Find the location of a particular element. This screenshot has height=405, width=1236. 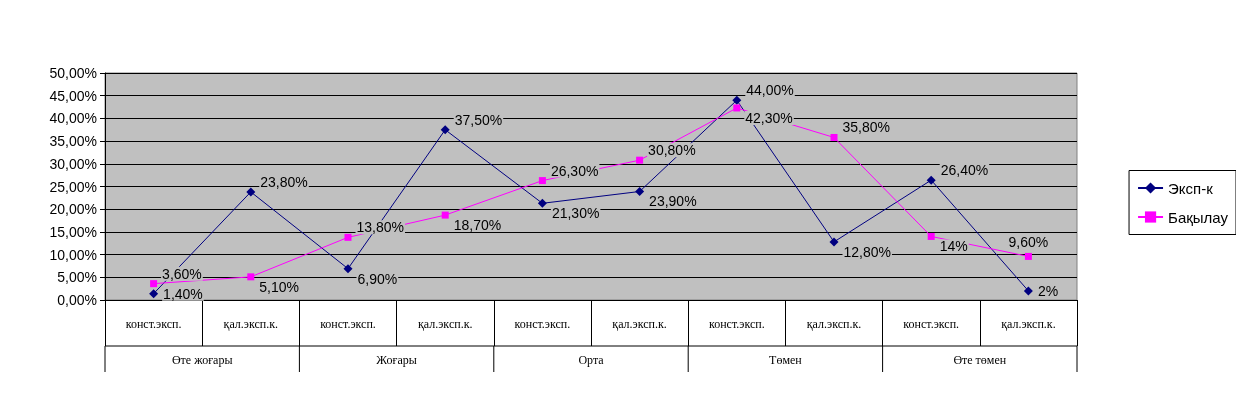

text: Өте жоғары is located at coordinates (202, 360).